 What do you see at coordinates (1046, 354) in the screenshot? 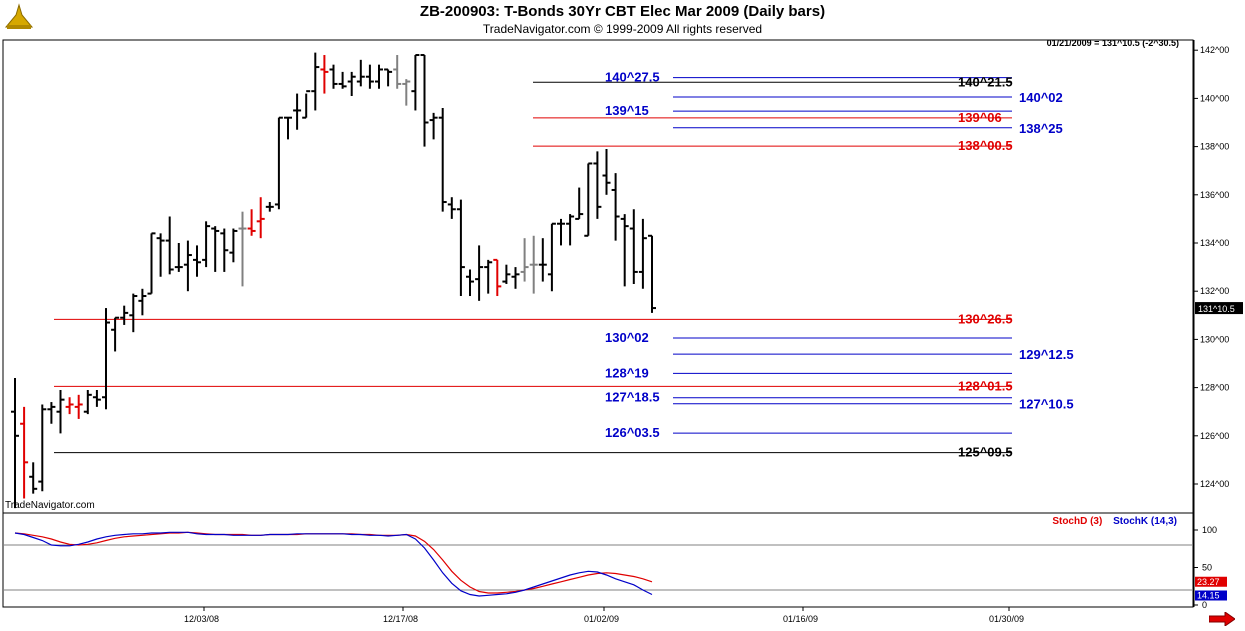
I see `level-label: 129^12.5` at bounding box center [1046, 354].